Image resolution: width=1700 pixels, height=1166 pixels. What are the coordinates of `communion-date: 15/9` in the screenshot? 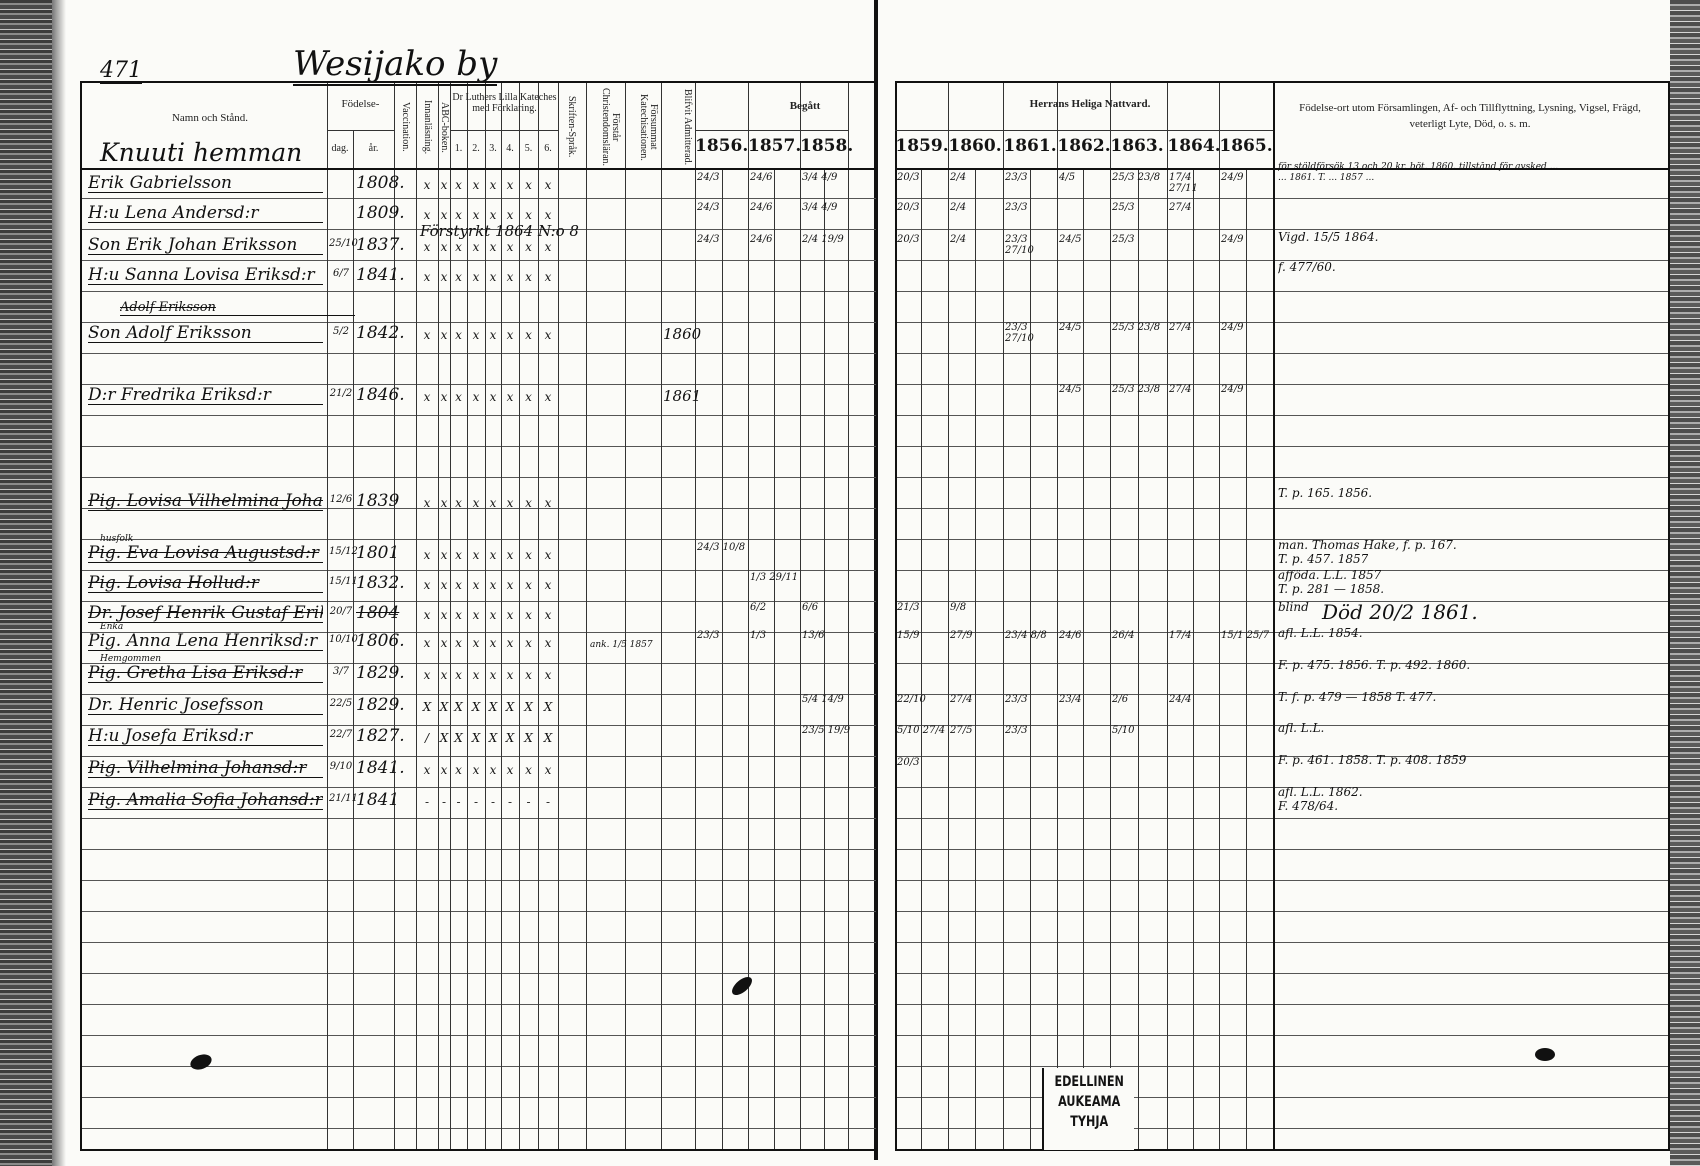 It's located at (908, 635).